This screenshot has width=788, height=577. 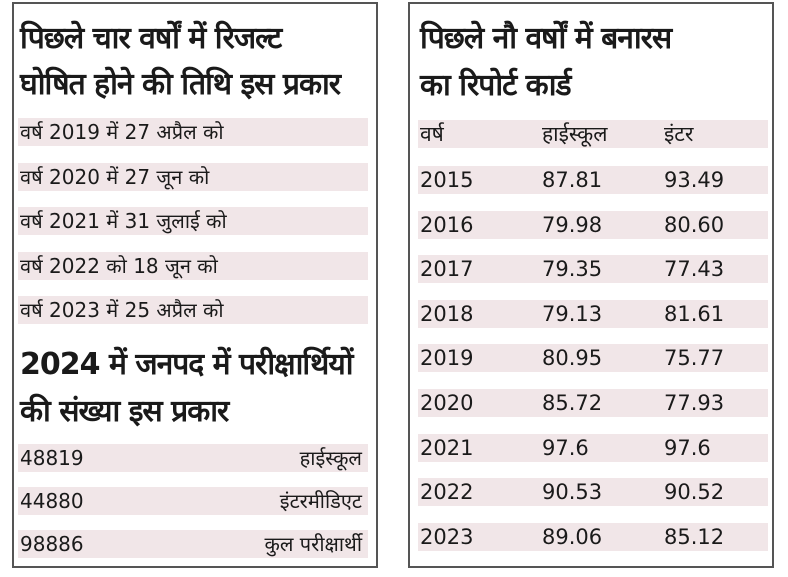 What do you see at coordinates (572, 358) in the screenshot?
I see `table-cell: 80.95` at bounding box center [572, 358].